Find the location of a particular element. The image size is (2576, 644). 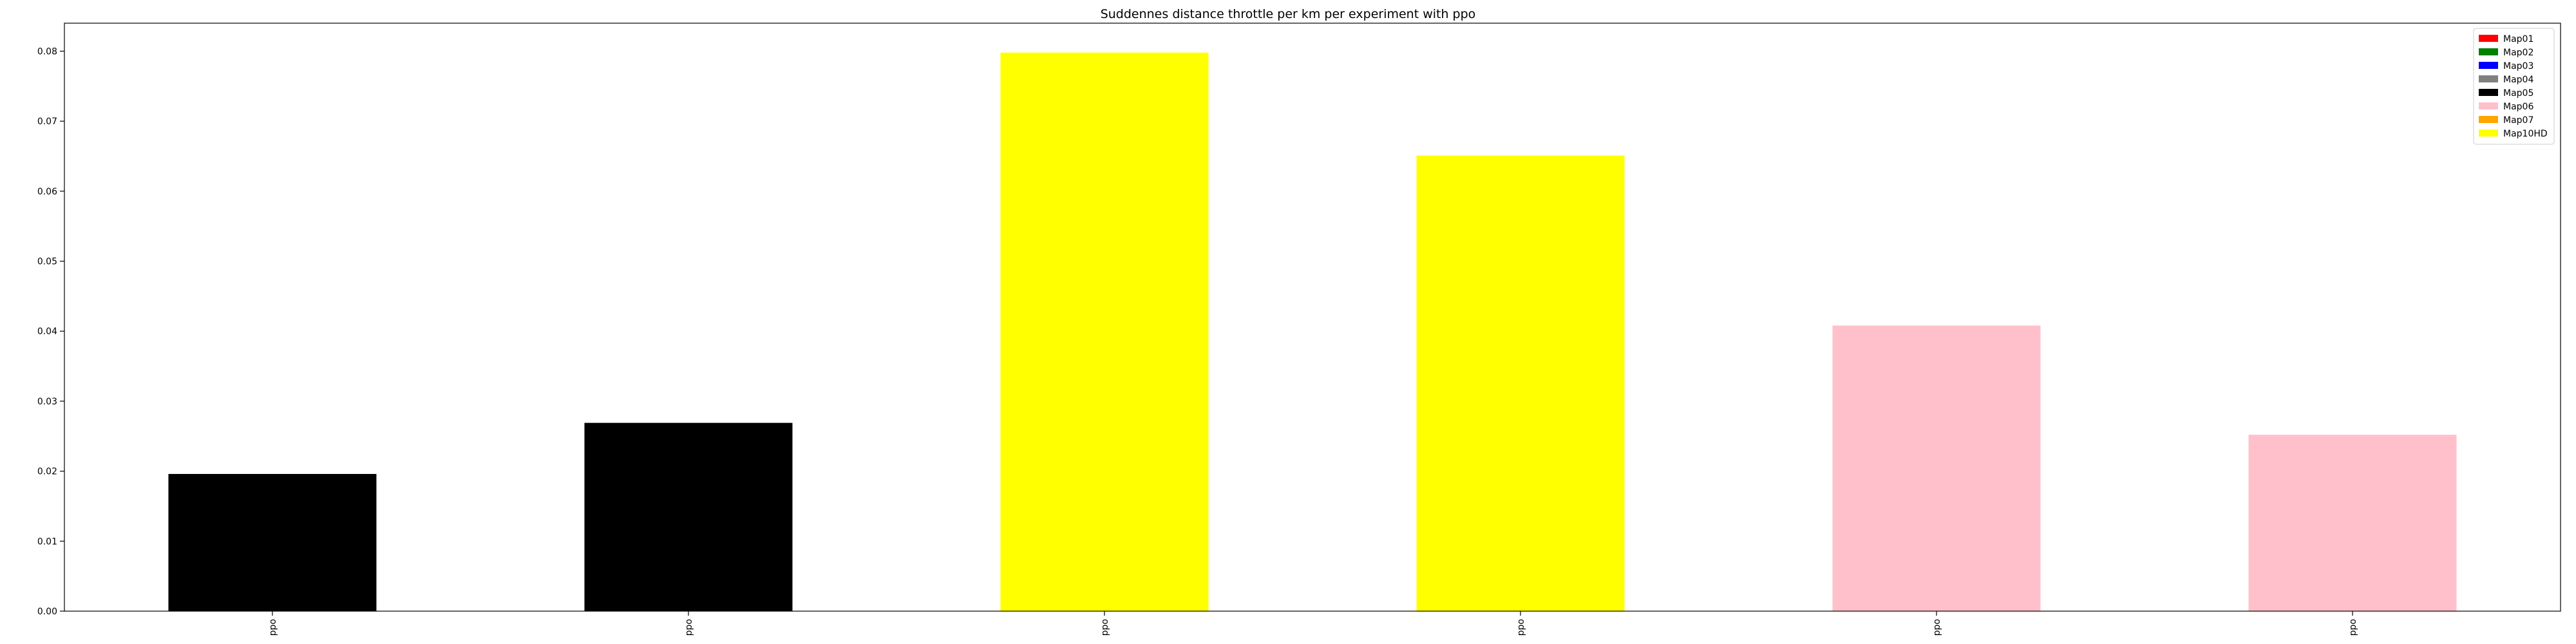

legend-label: Map03 is located at coordinates (2518, 66).